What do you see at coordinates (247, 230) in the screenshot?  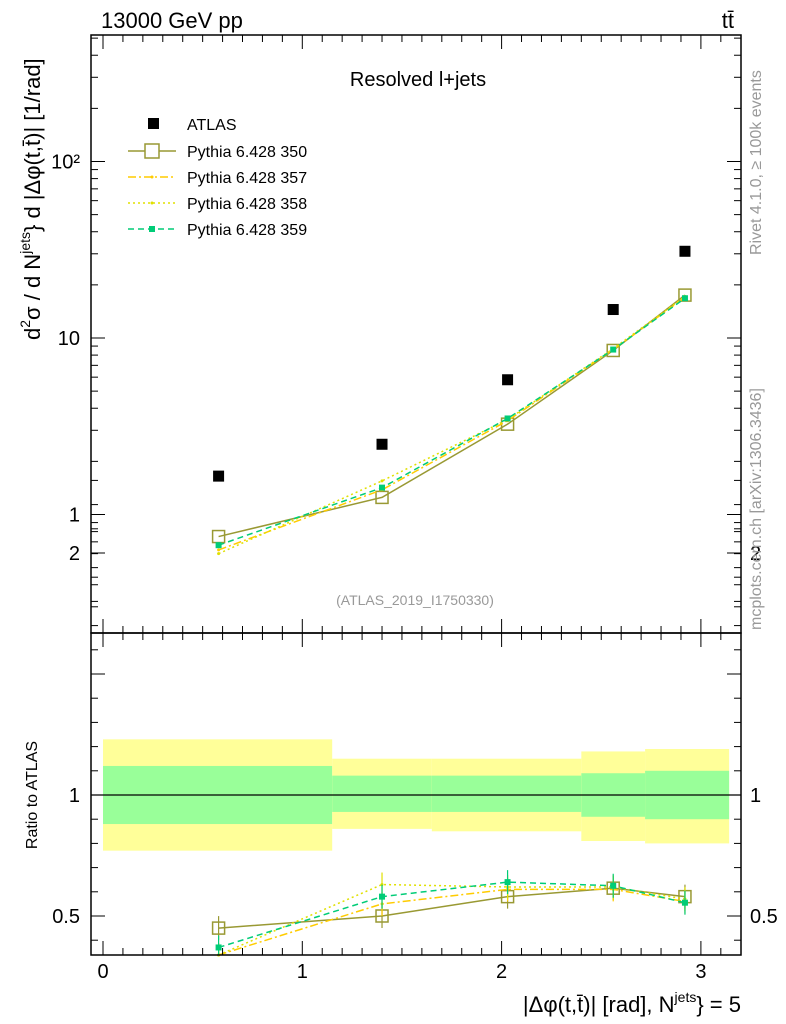 I see `legend-label: Pythia 6.428 359` at bounding box center [247, 230].